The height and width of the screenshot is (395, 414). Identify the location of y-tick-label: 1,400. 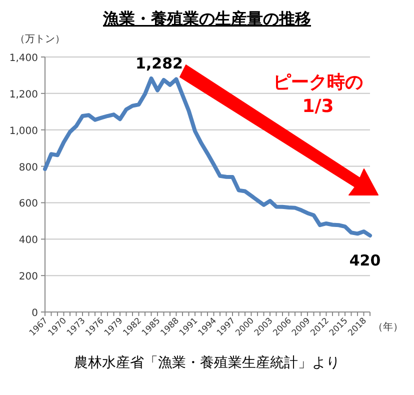
(23, 58).